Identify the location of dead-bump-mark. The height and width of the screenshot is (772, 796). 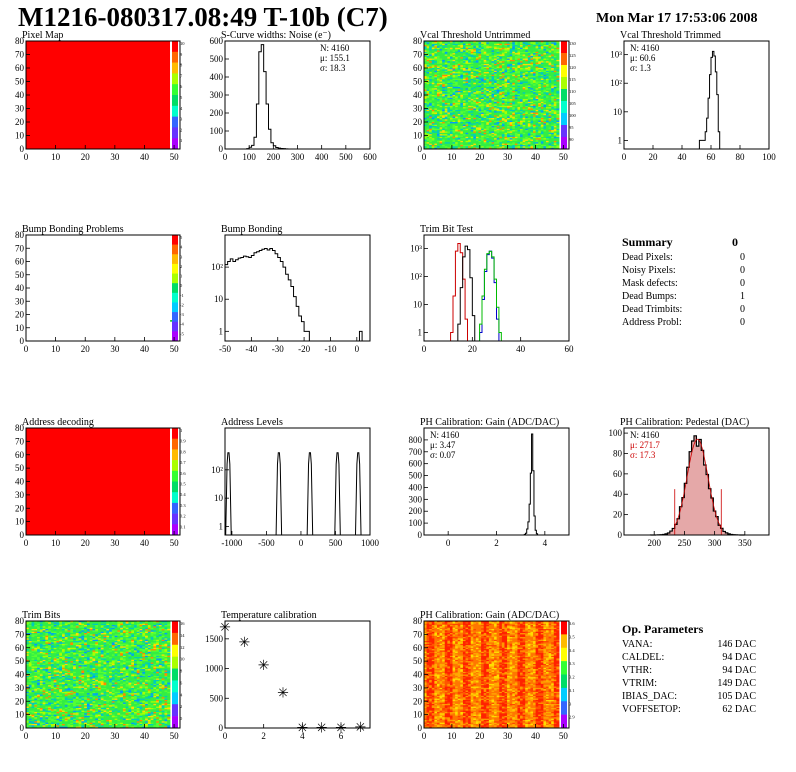
(172, 321).